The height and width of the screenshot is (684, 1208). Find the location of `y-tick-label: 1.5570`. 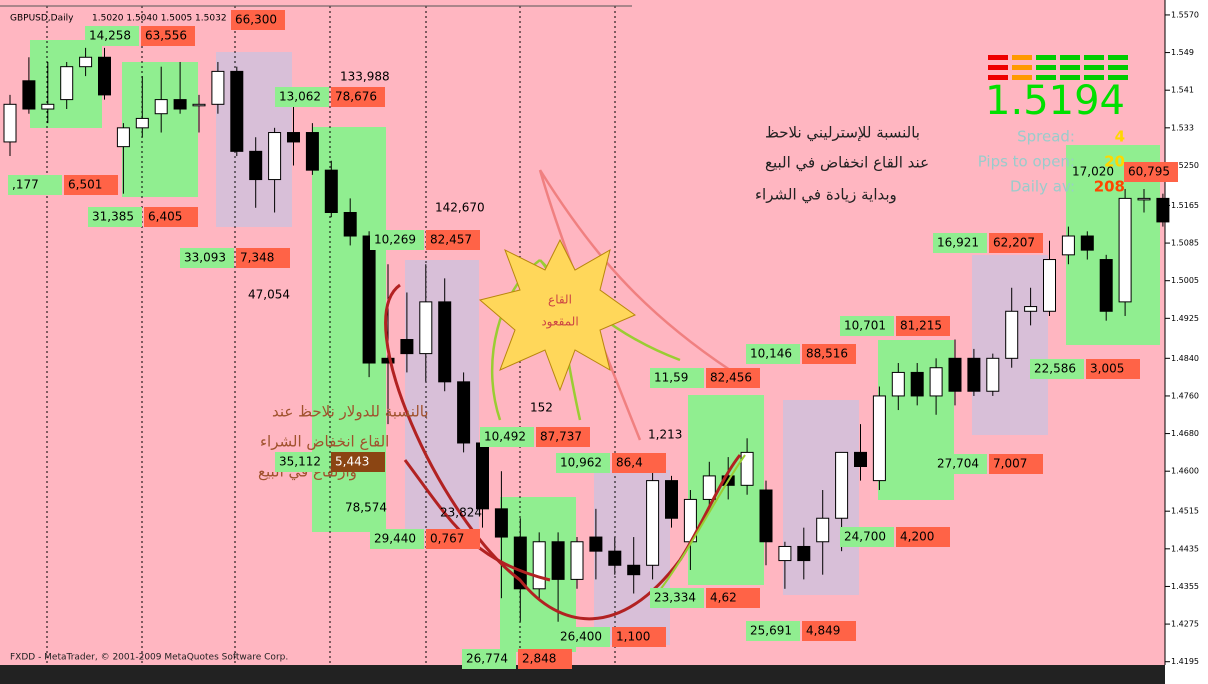

y-tick-label: 1.5570 is located at coordinates (1185, 14).